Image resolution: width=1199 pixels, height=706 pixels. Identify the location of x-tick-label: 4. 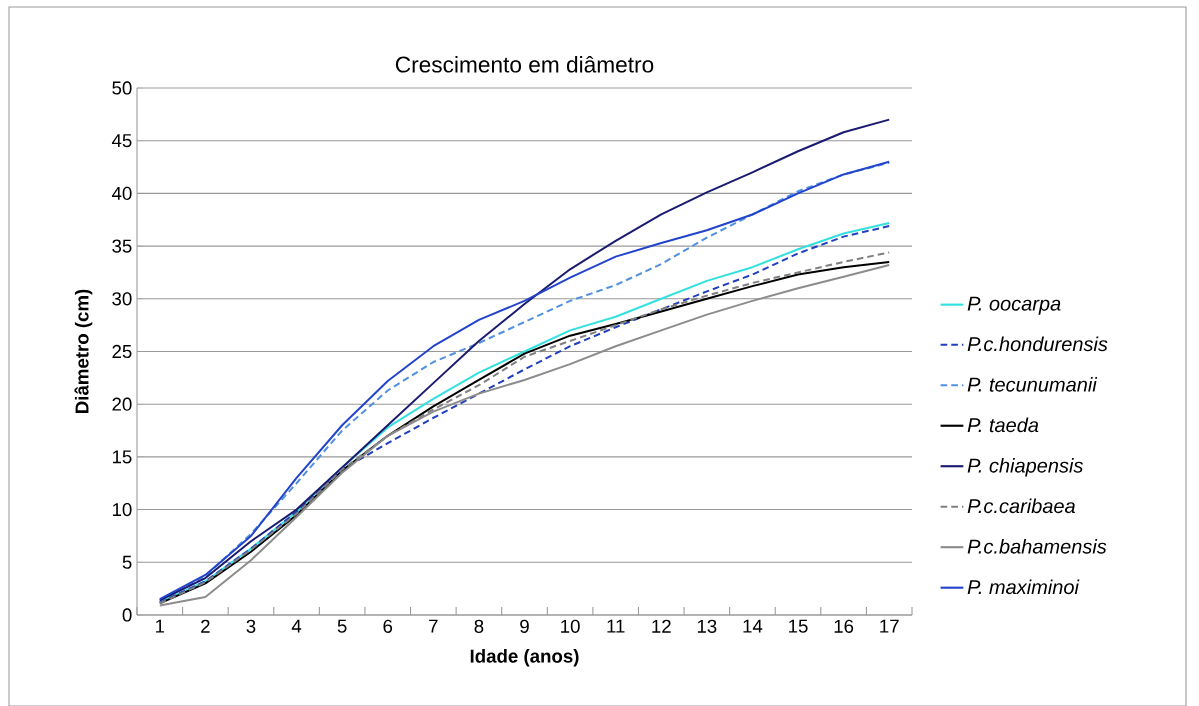
(296, 626).